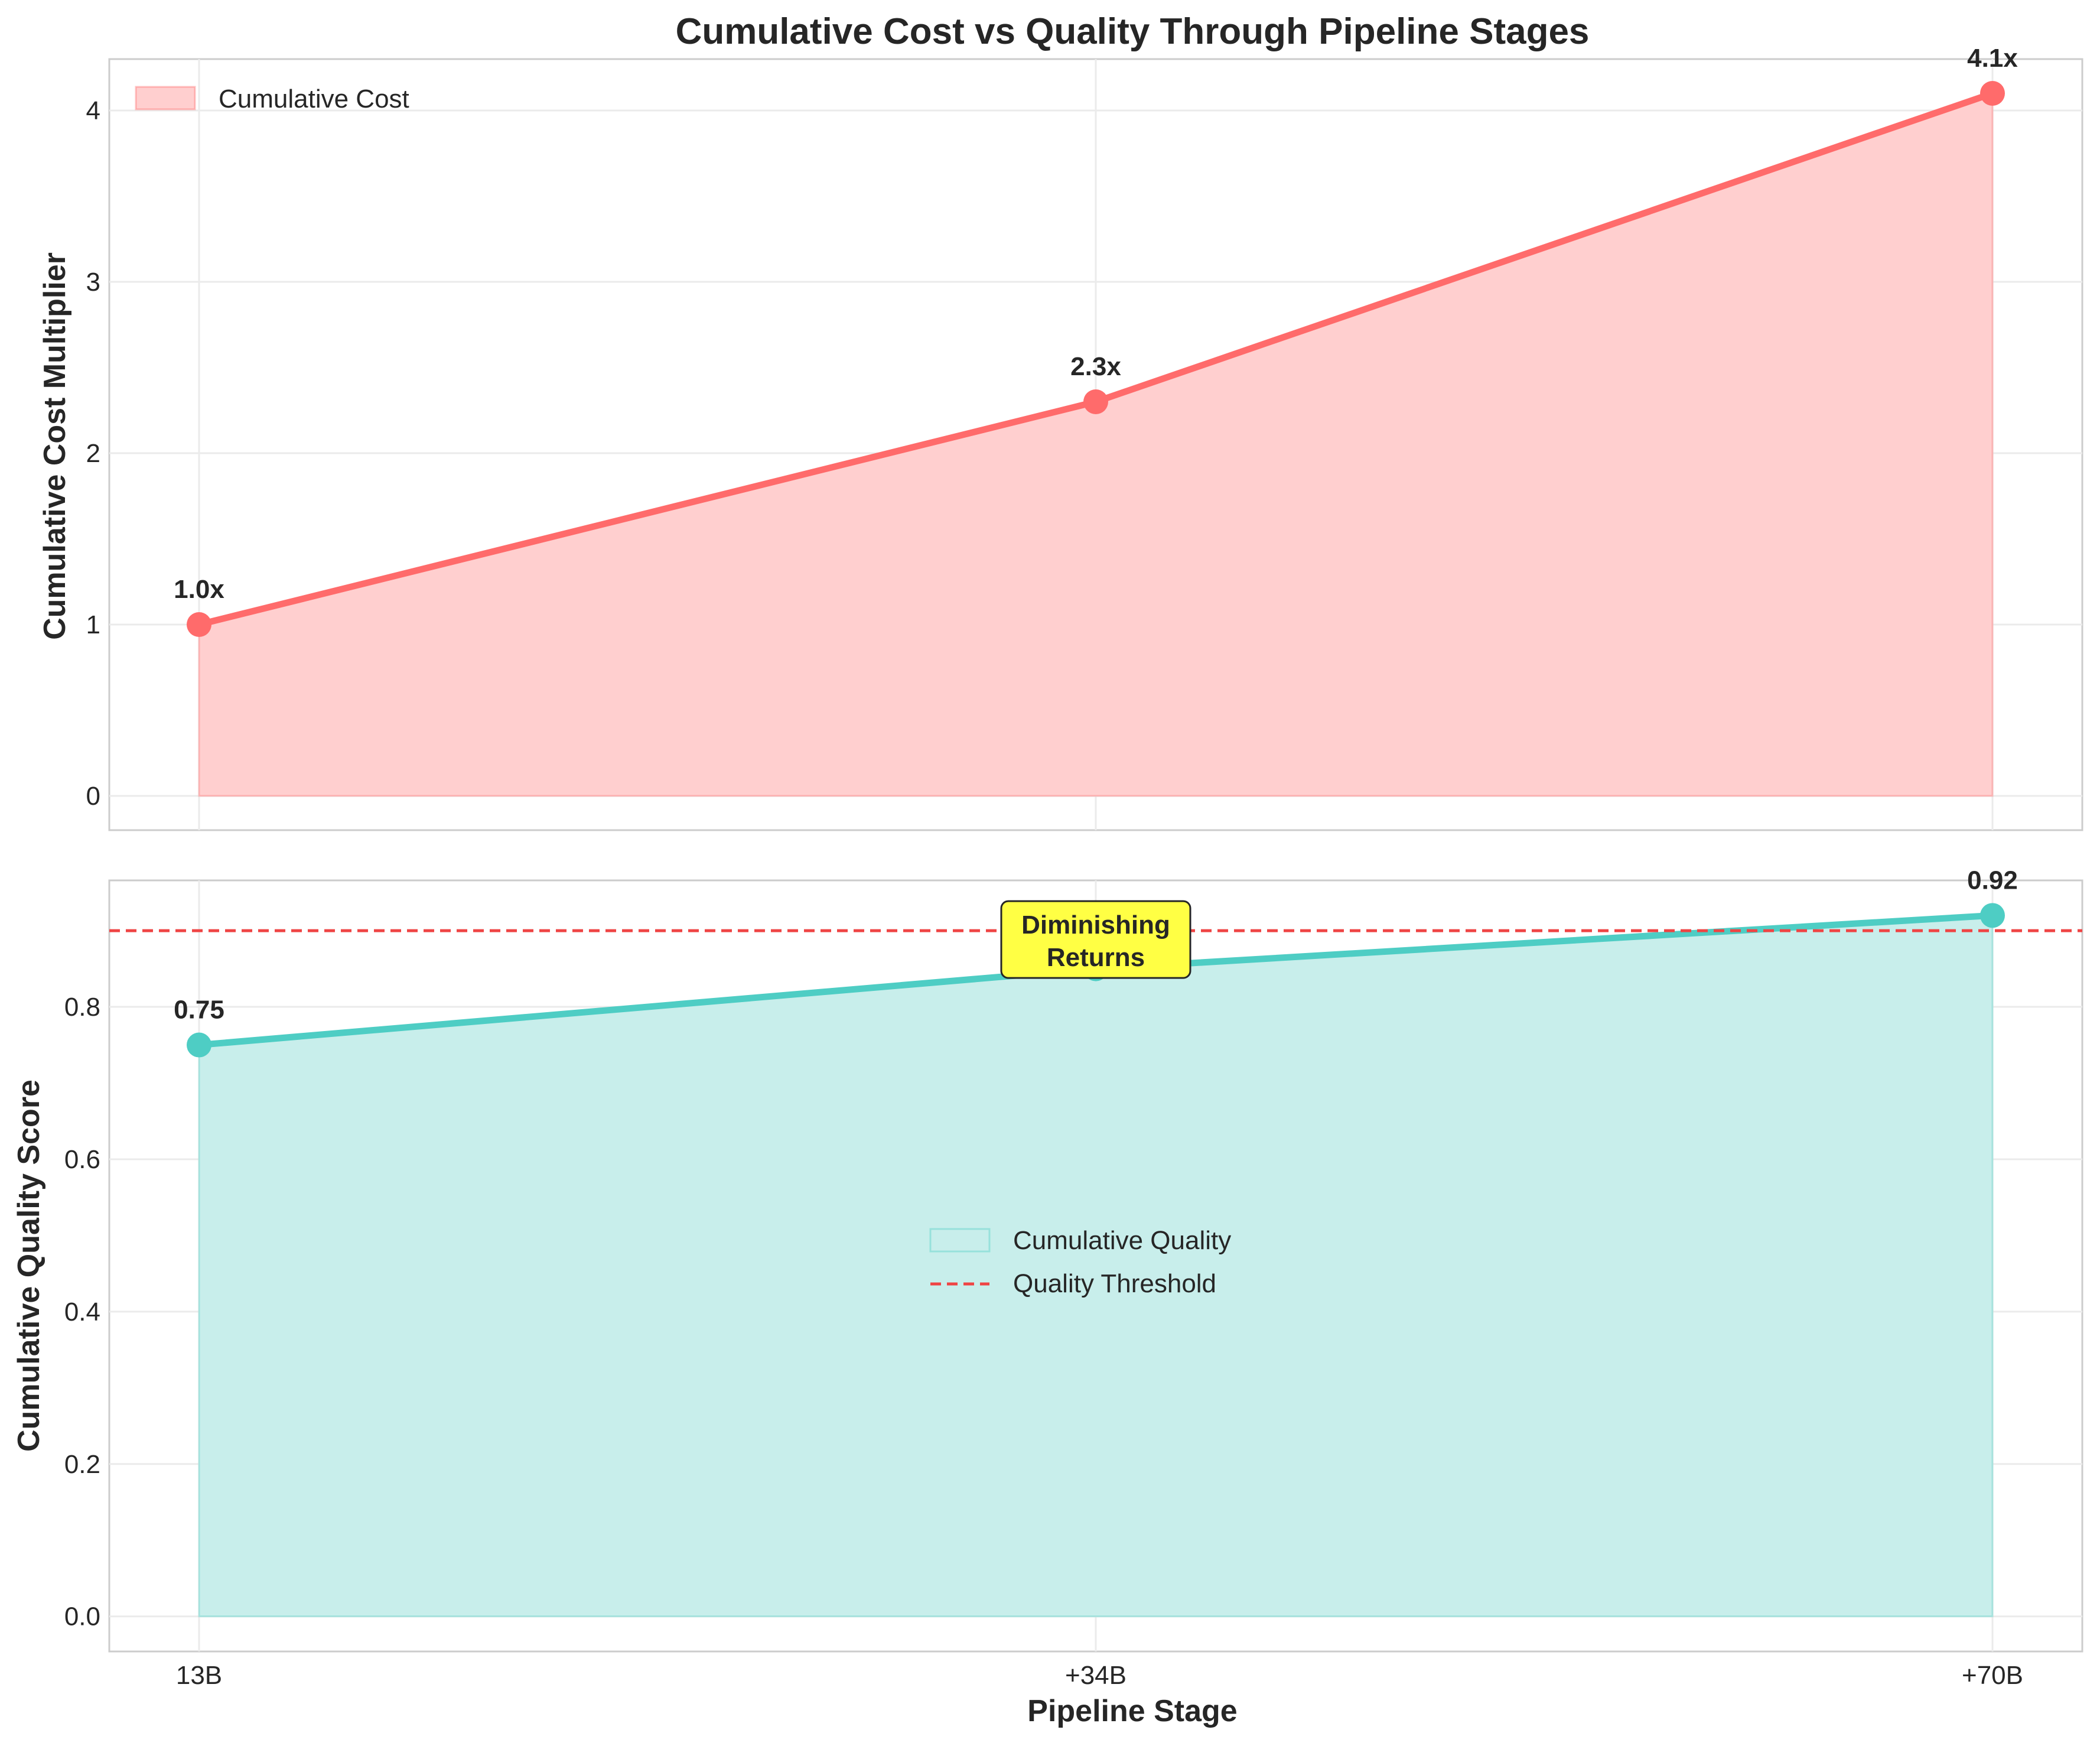 The height and width of the screenshot is (1746, 2100). I want to click on annotation-line-2: Returns, so click(1096, 957).